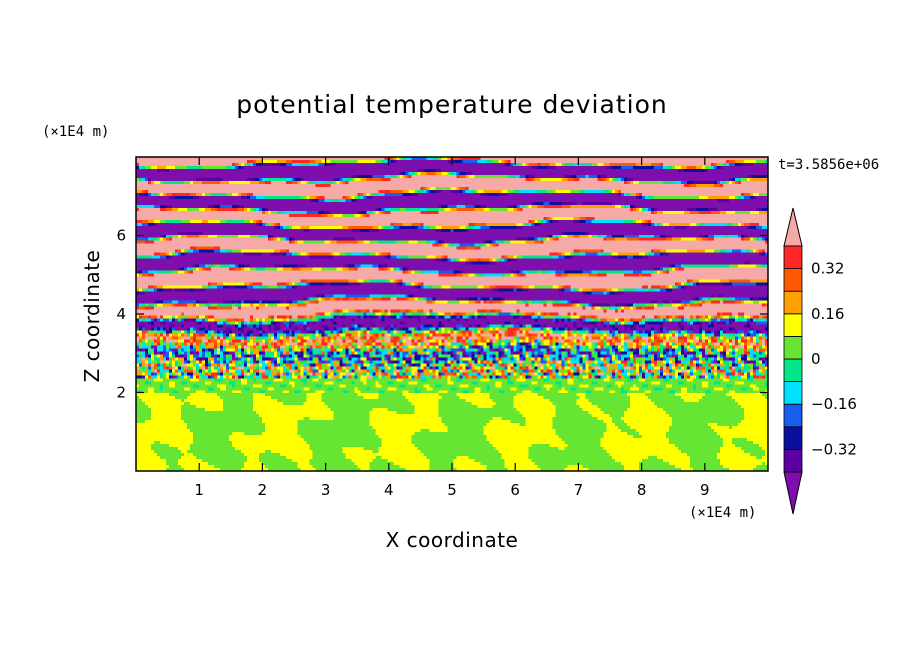 The height and width of the screenshot is (654, 904). I want to click on x-tick-label: 4, so click(389, 490).